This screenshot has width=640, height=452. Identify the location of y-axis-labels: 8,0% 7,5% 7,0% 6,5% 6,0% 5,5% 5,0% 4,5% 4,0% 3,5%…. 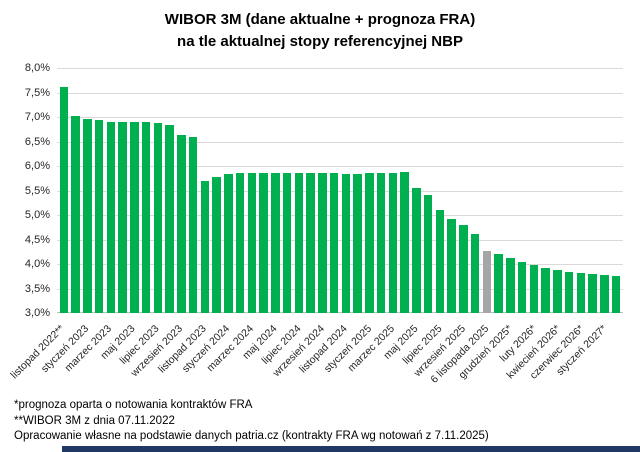
(25, 190).